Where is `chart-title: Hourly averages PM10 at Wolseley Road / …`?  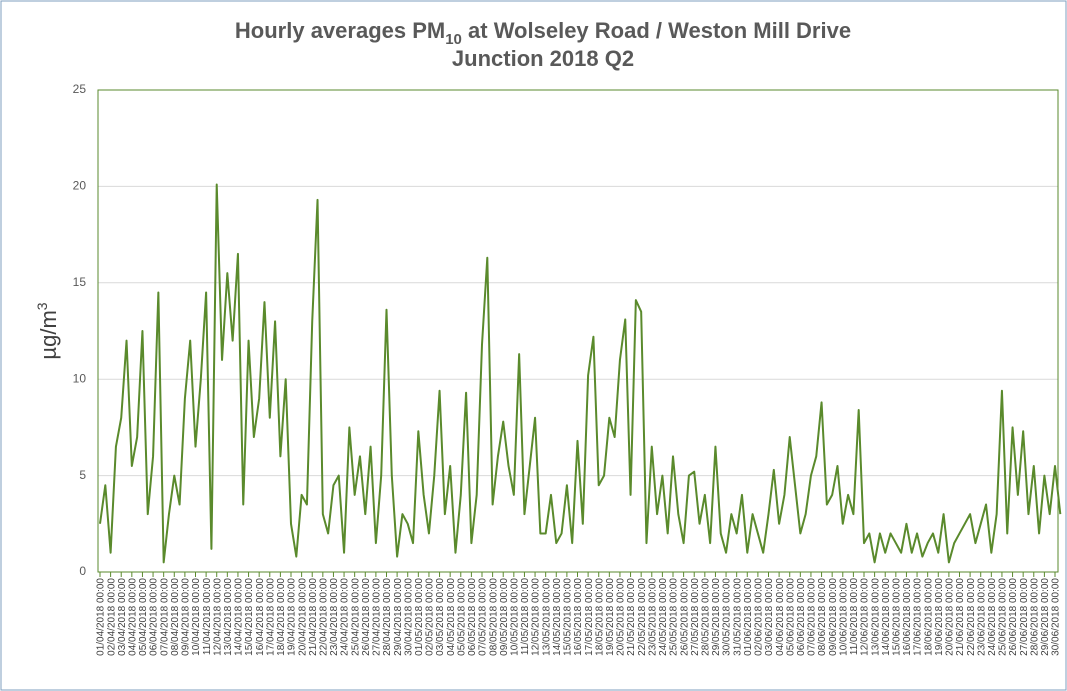
chart-title: Hourly averages PM10 at Wolseley Road / … is located at coordinates (543, 33).